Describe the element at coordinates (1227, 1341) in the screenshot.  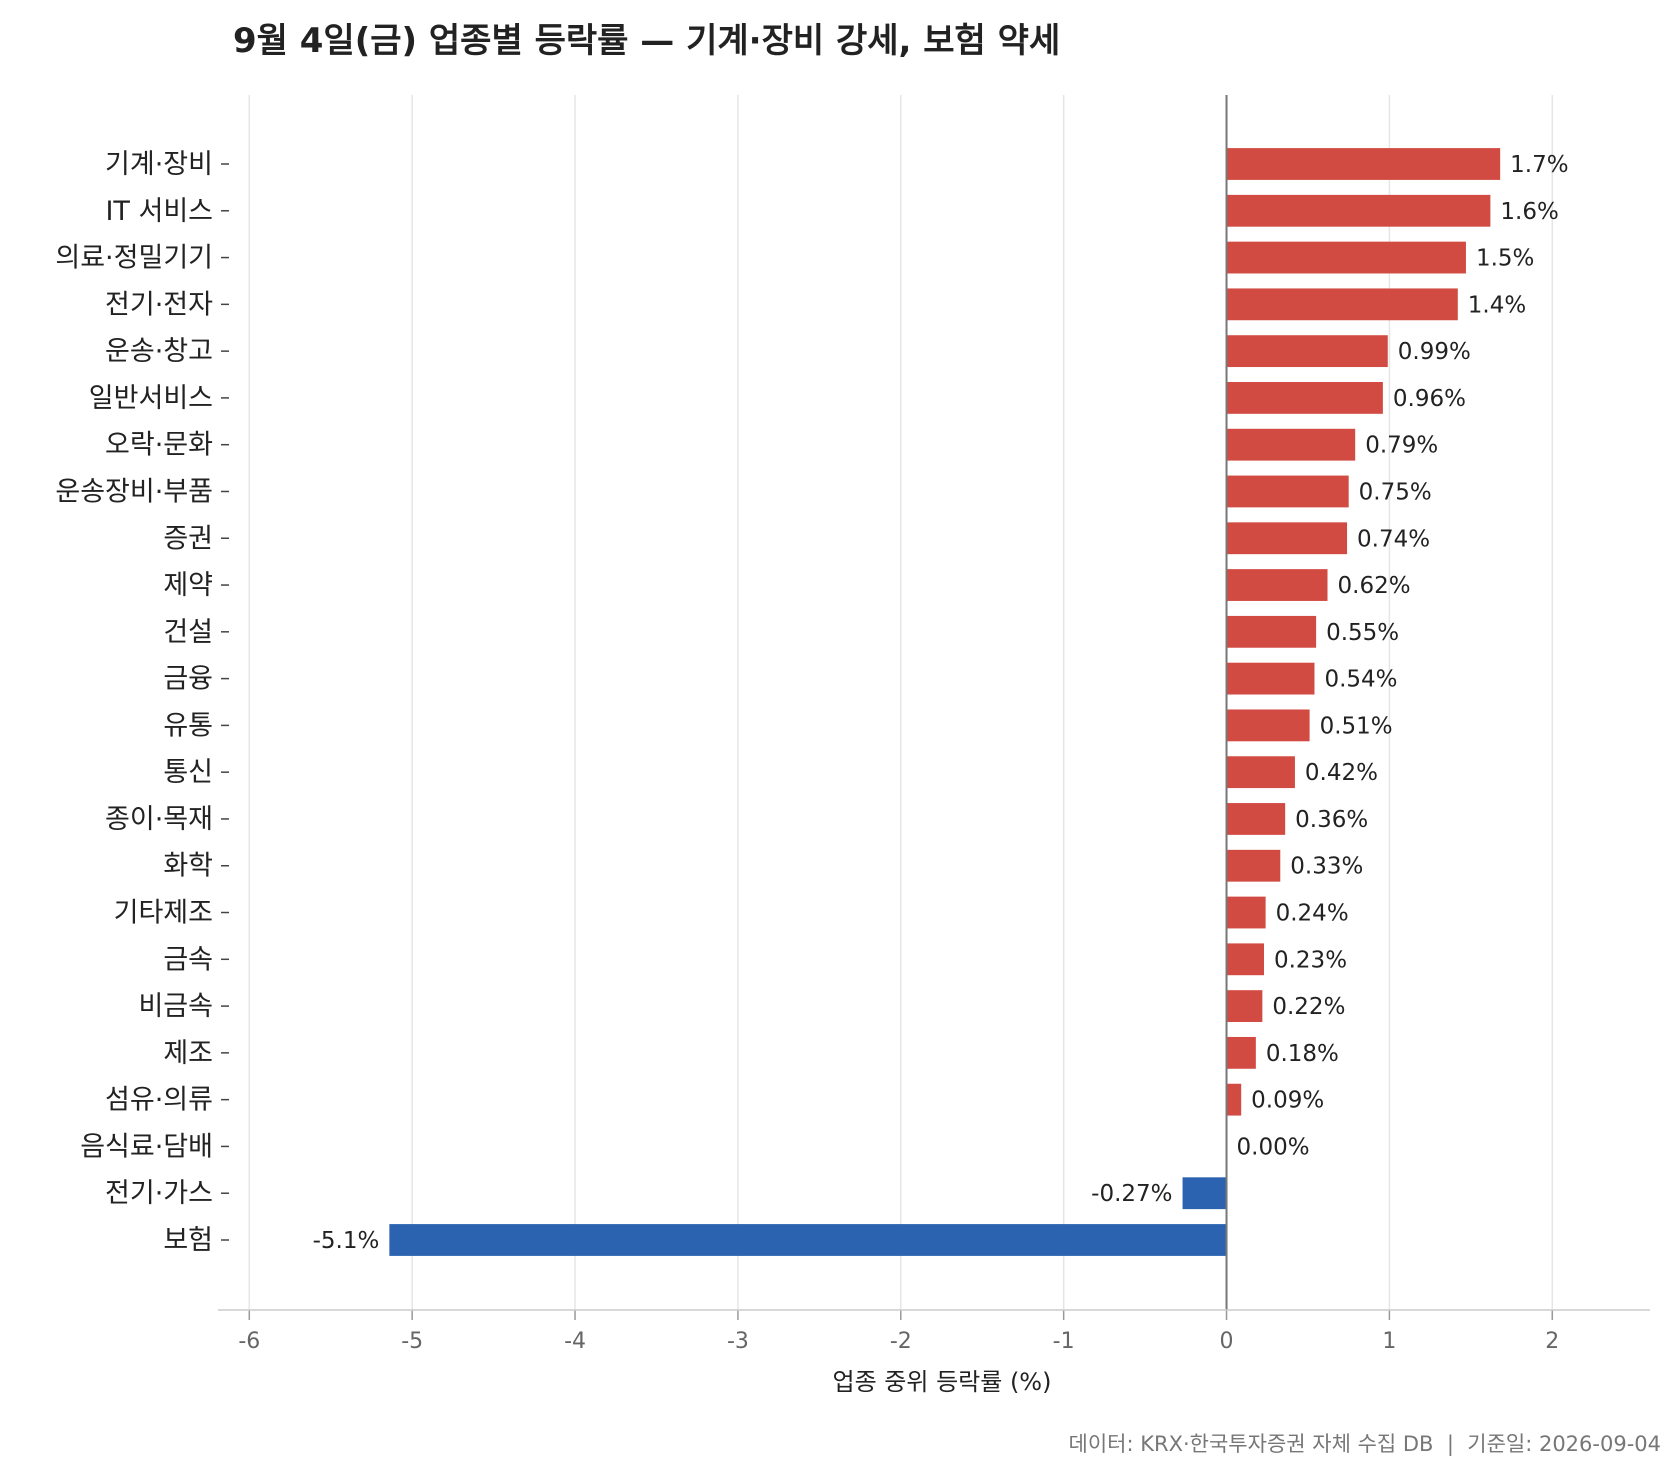
I see `x-tick-label: 0` at that location.